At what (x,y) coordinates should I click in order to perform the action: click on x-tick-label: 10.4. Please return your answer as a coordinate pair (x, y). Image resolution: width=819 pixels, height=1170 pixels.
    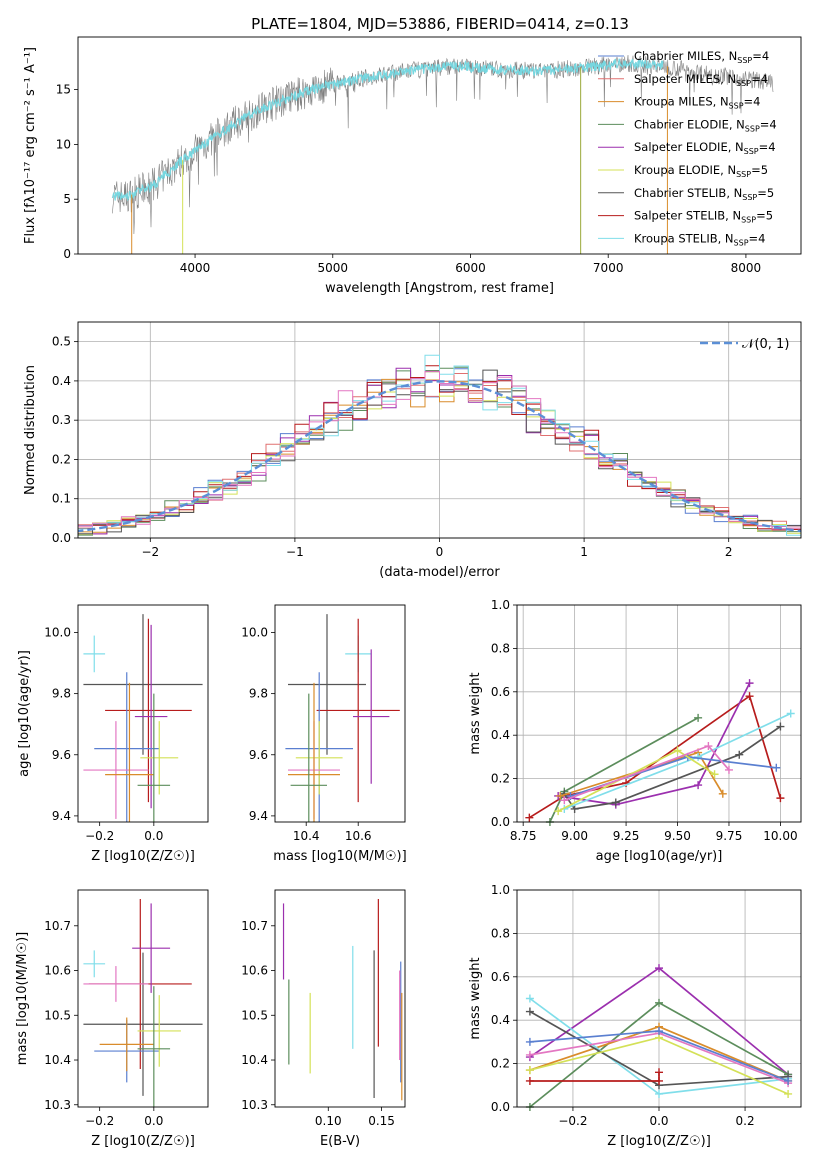
    Looking at the image, I should click on (306, 836).